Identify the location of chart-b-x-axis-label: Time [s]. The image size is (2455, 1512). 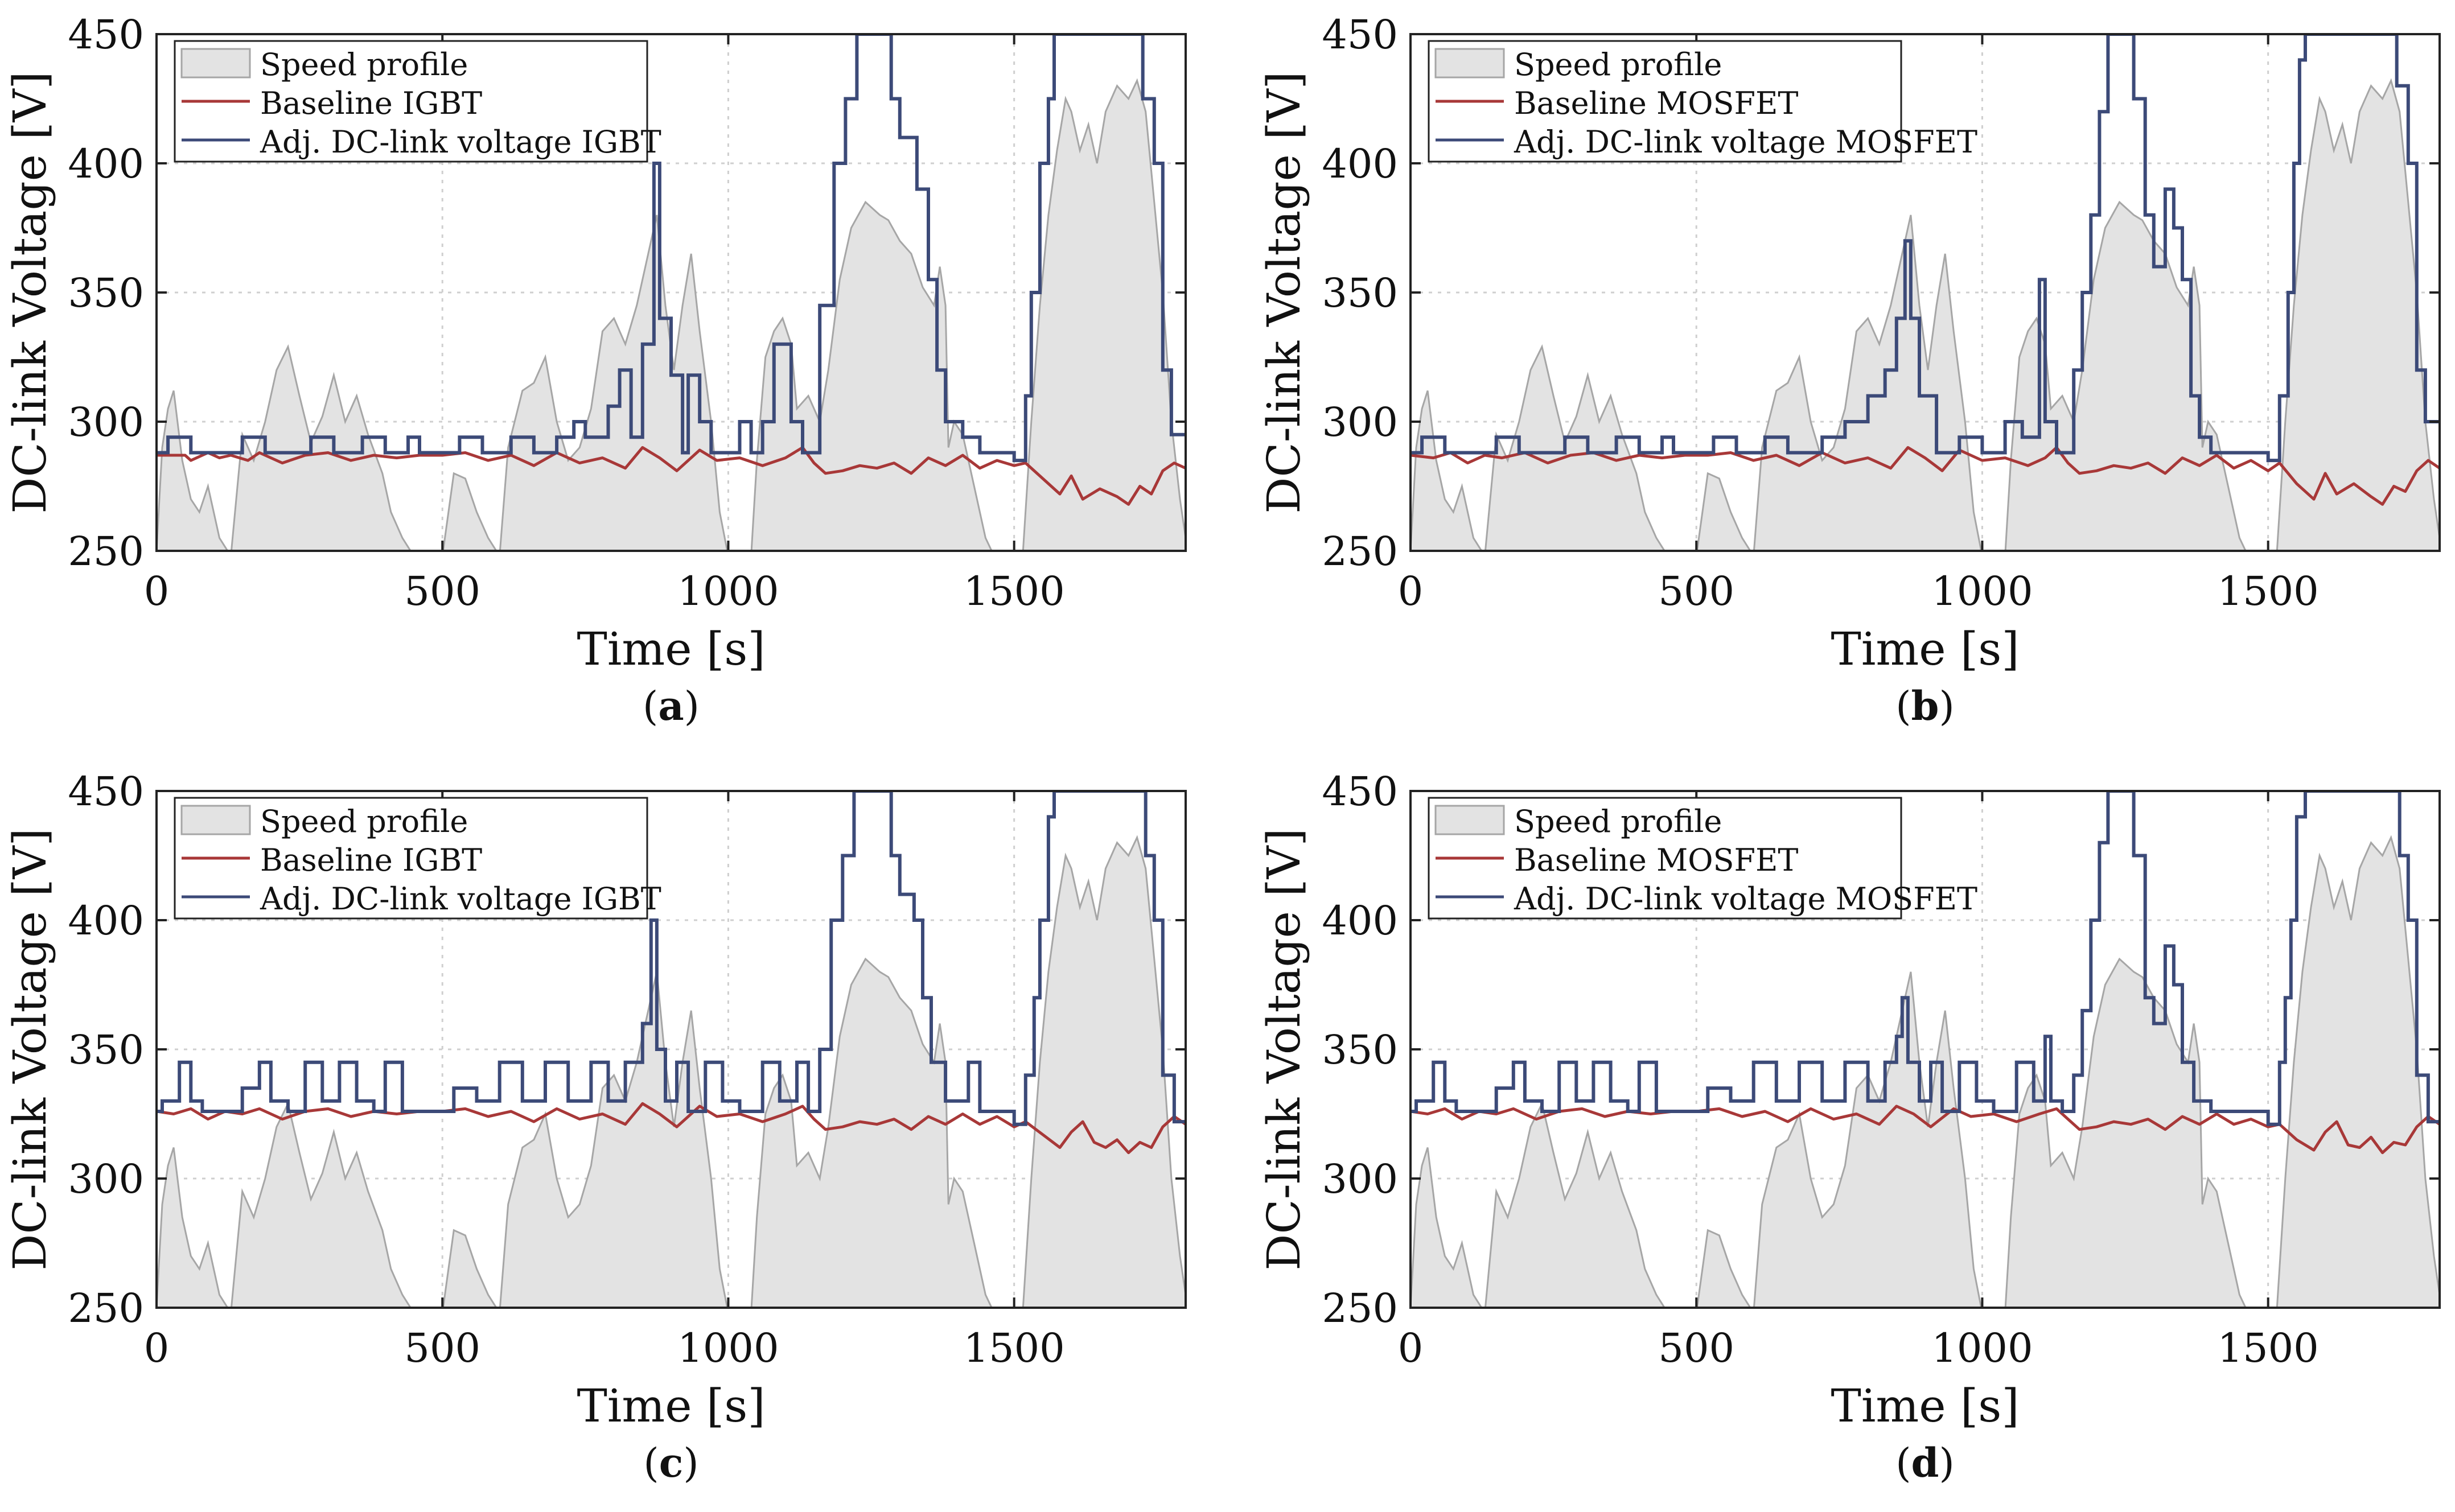
(1925, 649).